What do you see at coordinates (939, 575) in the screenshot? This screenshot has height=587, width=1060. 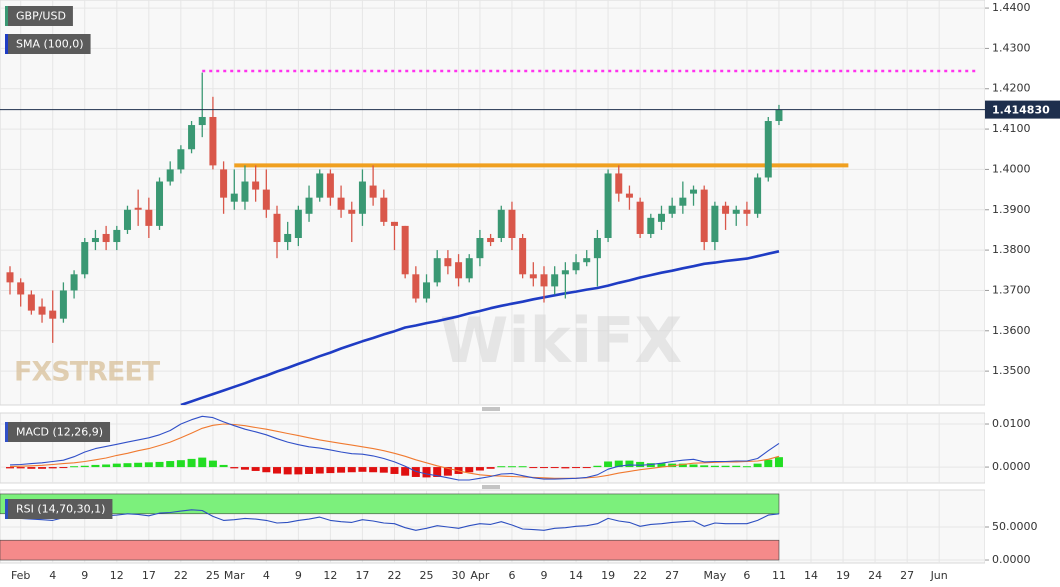 I see `x-tick-label: Jun` at bounding box center [939, 575].